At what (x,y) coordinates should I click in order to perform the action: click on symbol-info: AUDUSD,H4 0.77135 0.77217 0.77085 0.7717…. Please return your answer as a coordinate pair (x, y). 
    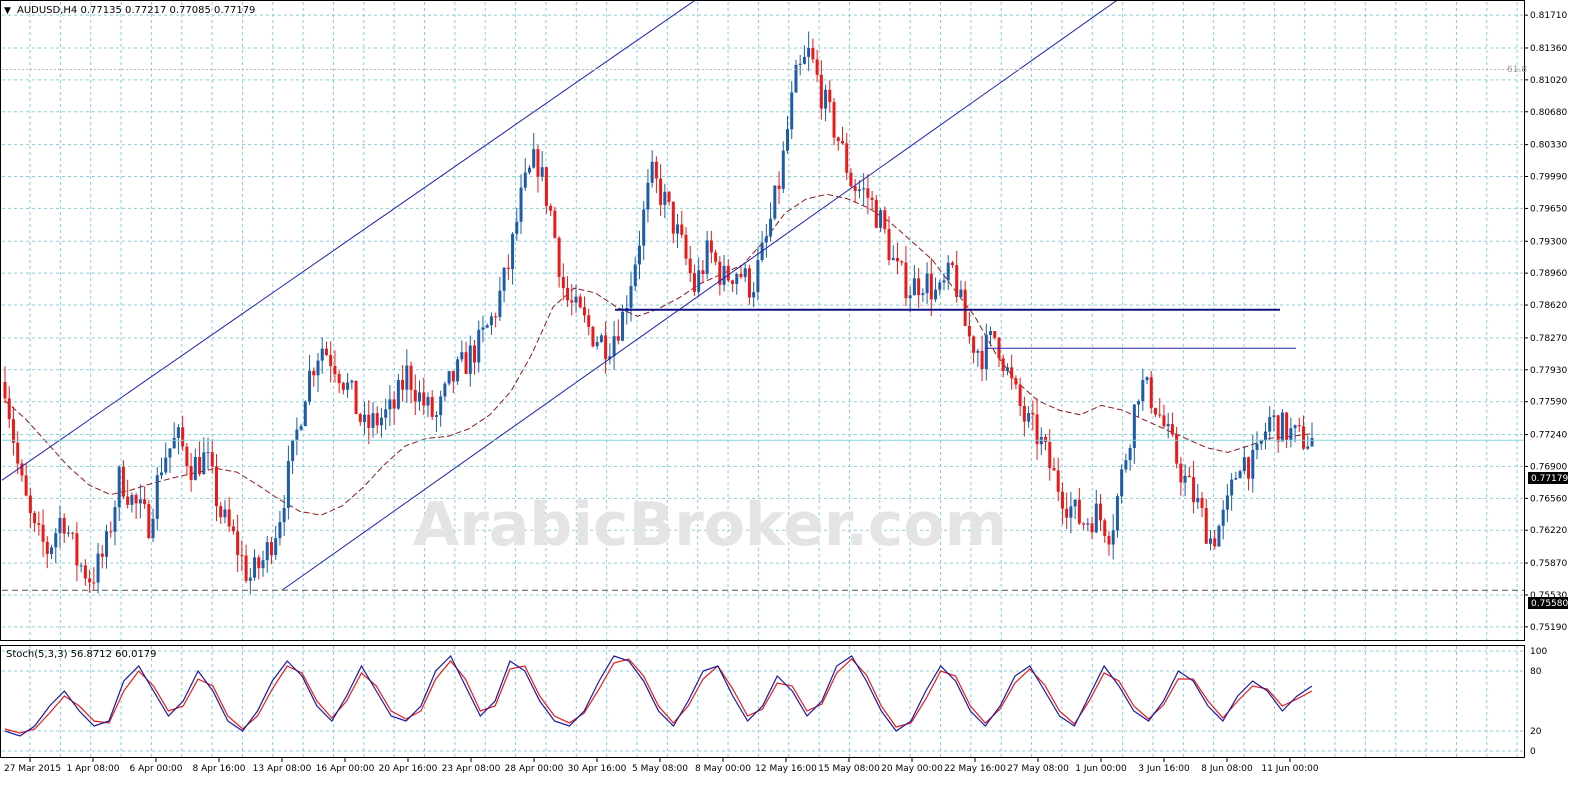
    Looking at the image, I should click on (136, 10).